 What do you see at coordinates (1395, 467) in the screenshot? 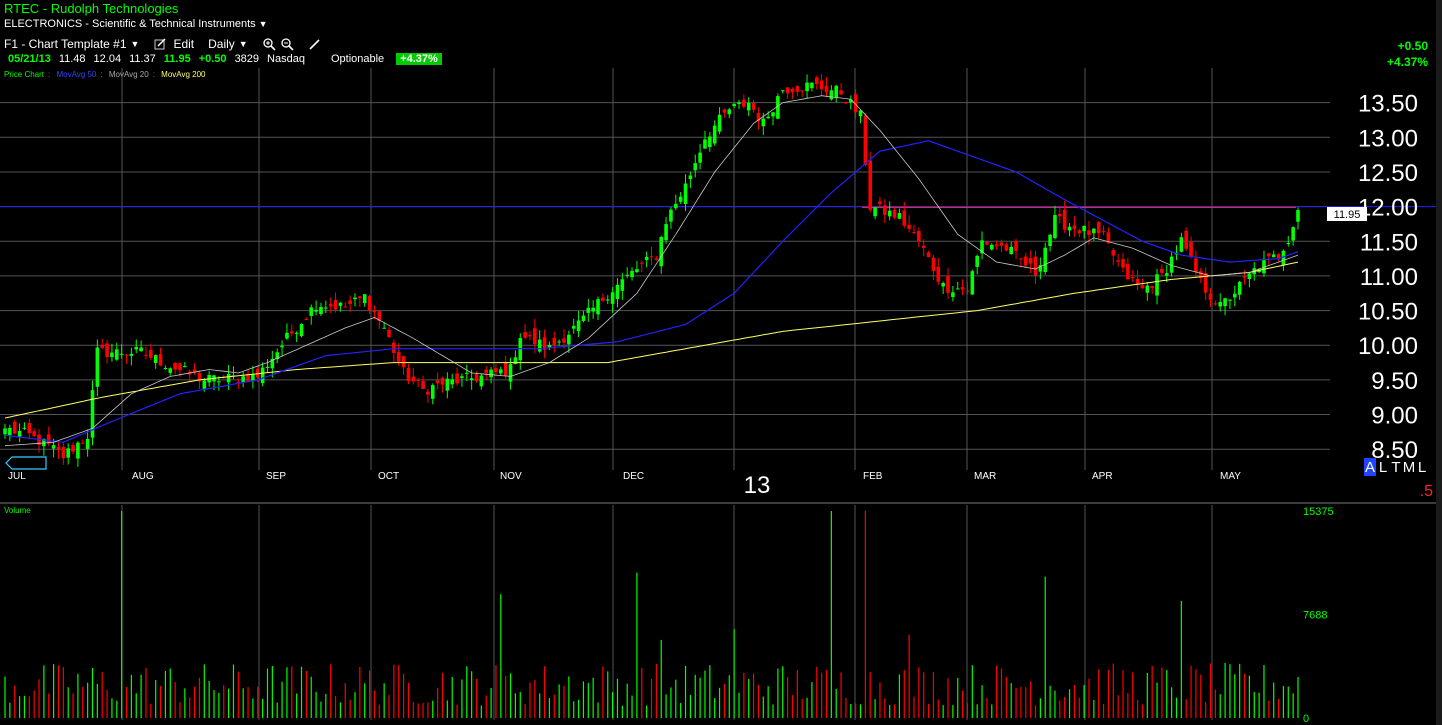
I see `mode-button: T` at bounding box center [1395, 467].